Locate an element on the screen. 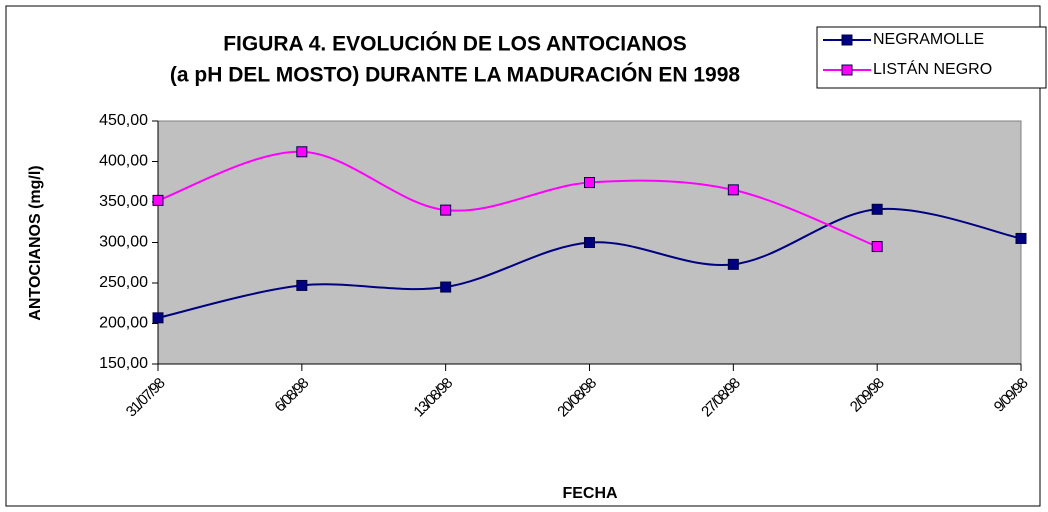 The width and height of the screenshot is (1048, 512). legend-label: LISTÁN NEGRO is located at coordinates (932, 68).